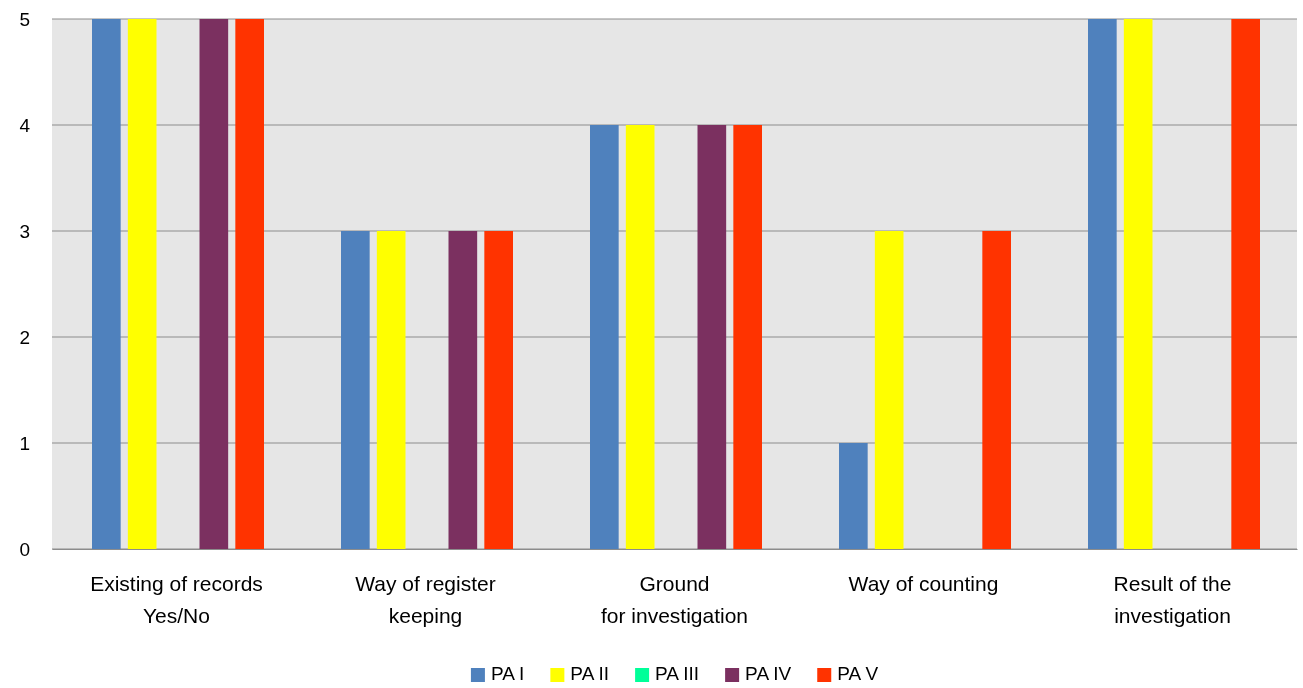  Describe the element at coordinates (24, 231) in the screenshot. I see `y-tick-label: 3` at that location.